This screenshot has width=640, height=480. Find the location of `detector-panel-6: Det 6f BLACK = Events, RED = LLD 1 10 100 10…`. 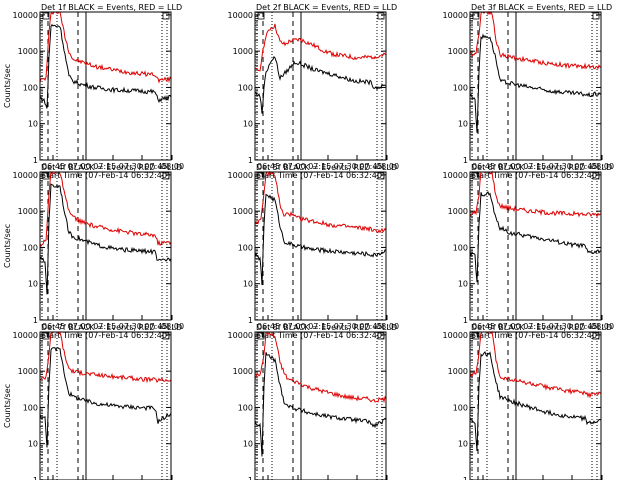

detector-panel-6: Det 6f BLACK = Events, RED = LLD 1 10 100 10… is located at coordinates (529, 251).